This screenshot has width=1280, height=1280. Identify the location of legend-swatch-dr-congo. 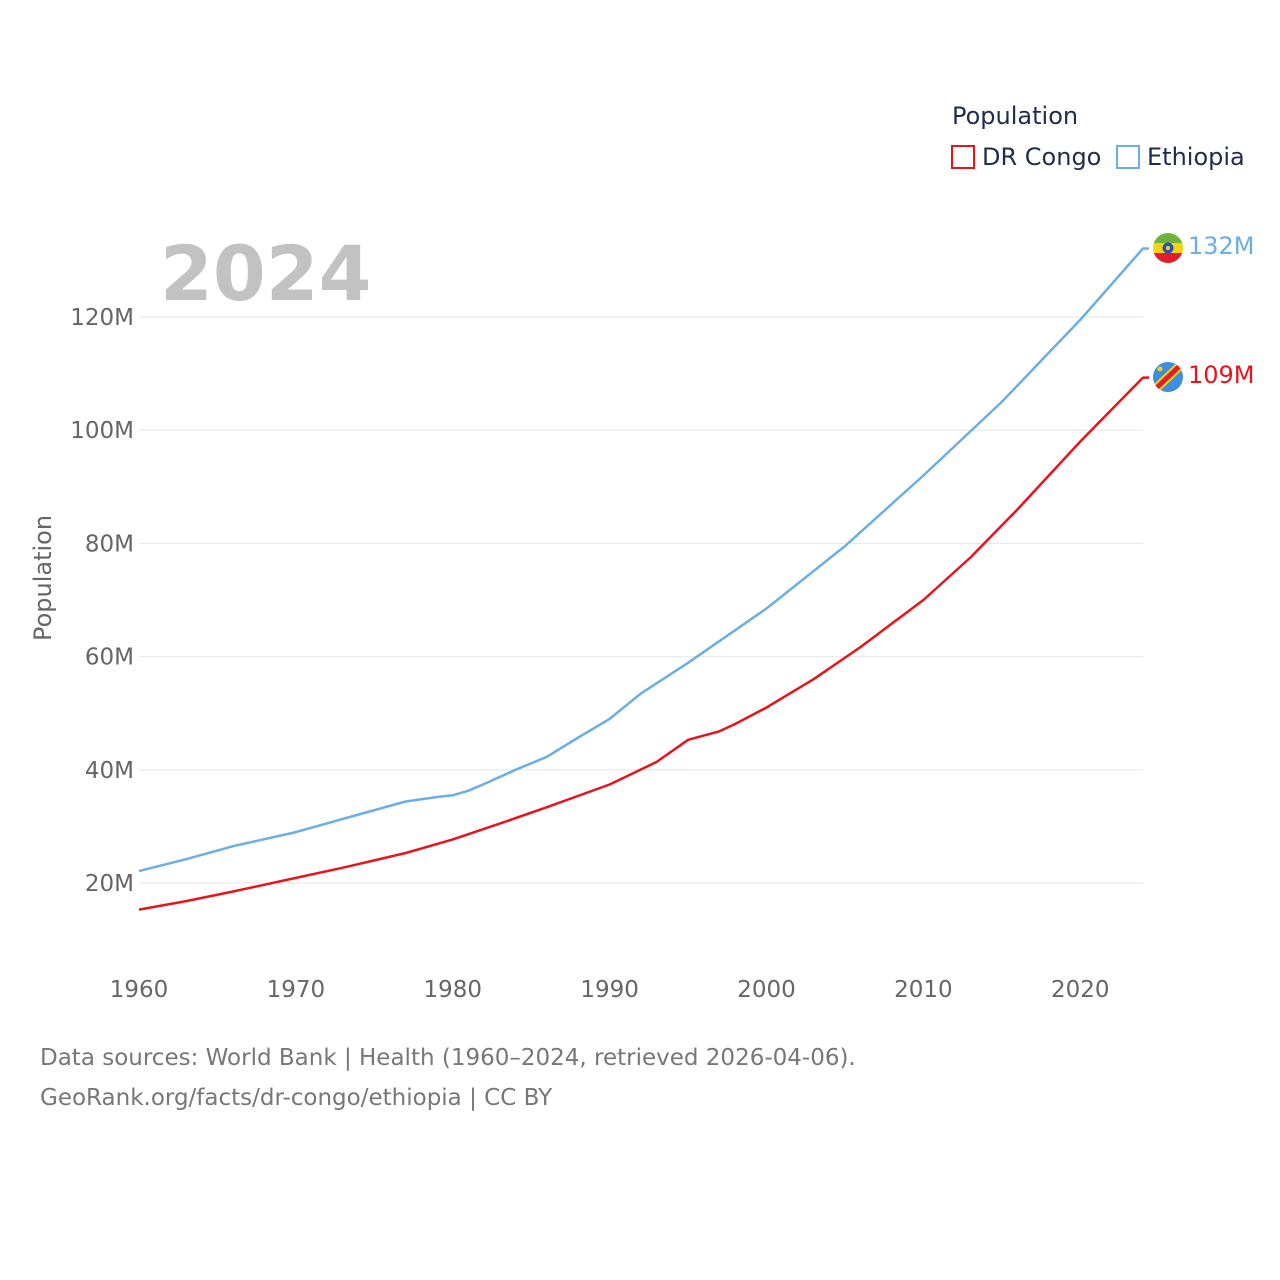
(963, 157).